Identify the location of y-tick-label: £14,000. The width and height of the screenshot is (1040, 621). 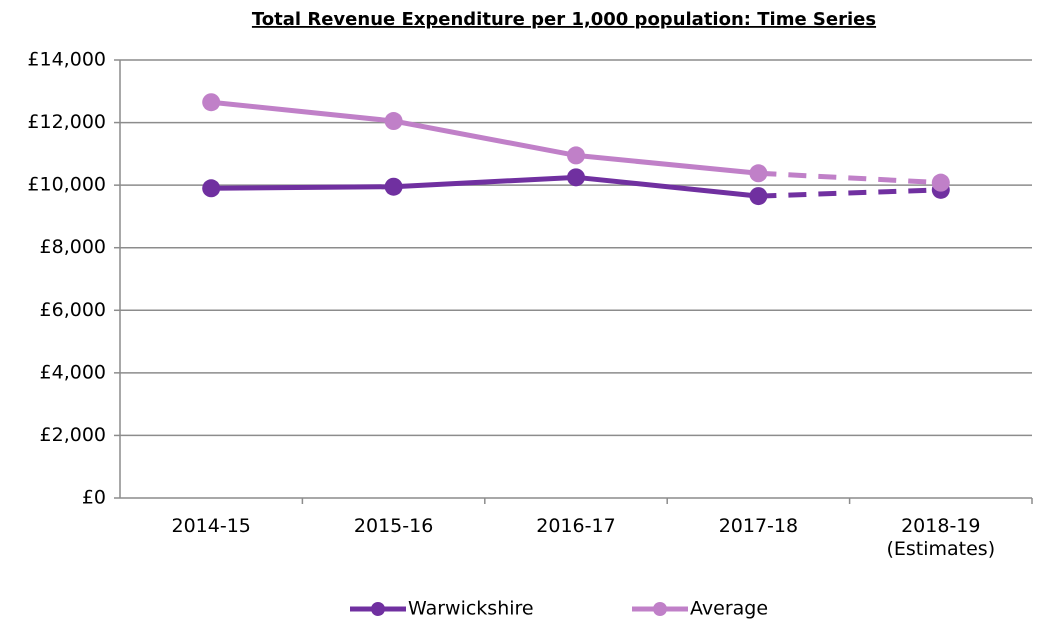
(66, 60).